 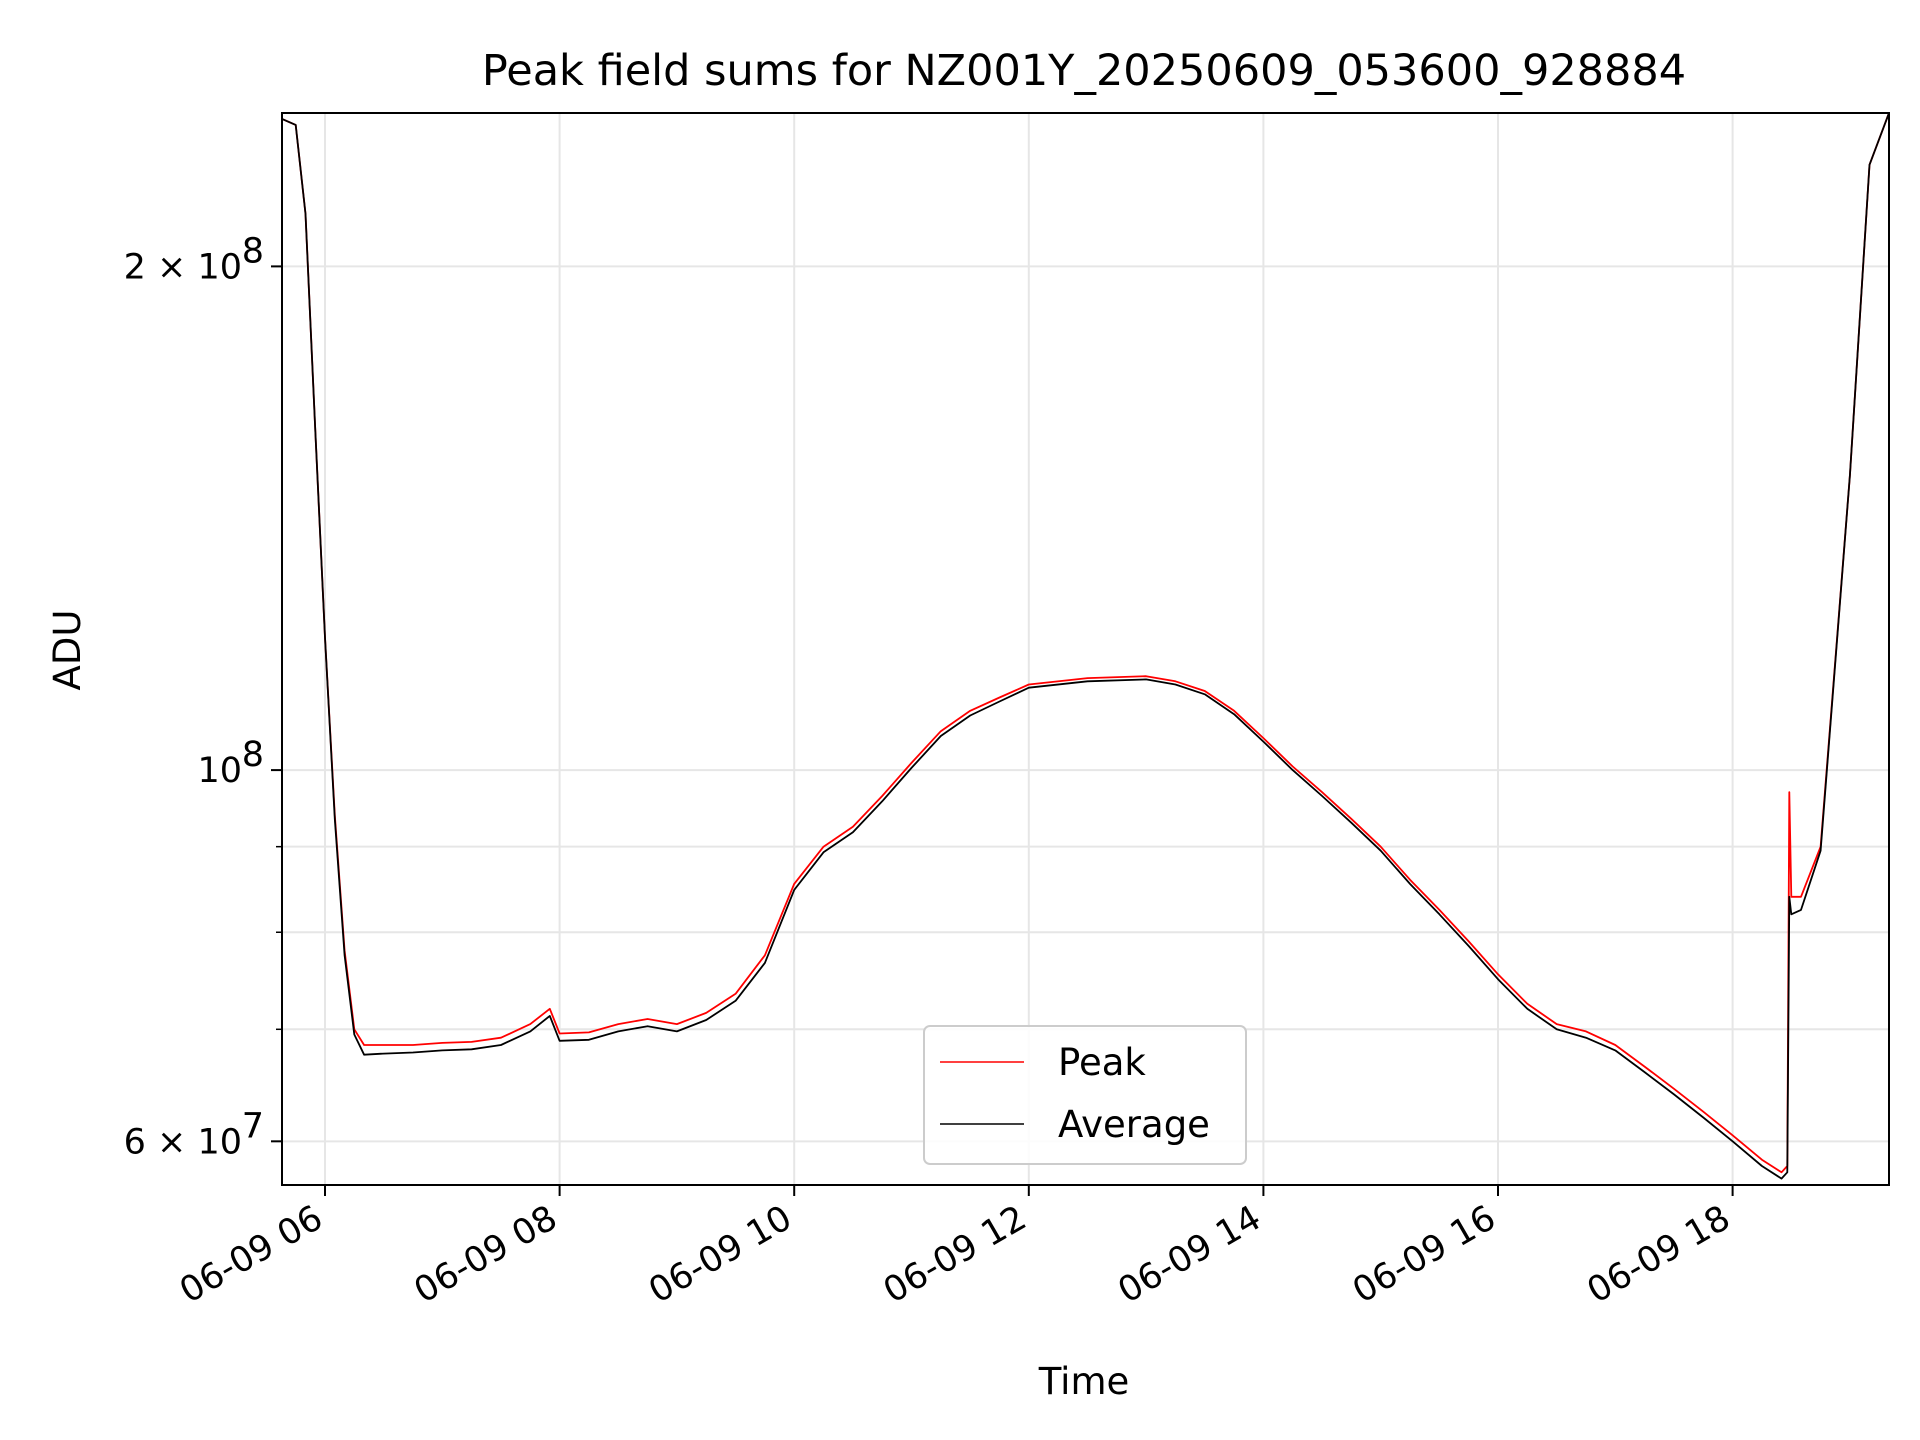 I want to click on y-tick-label: 2 × 10, so click(x=183, y=267).